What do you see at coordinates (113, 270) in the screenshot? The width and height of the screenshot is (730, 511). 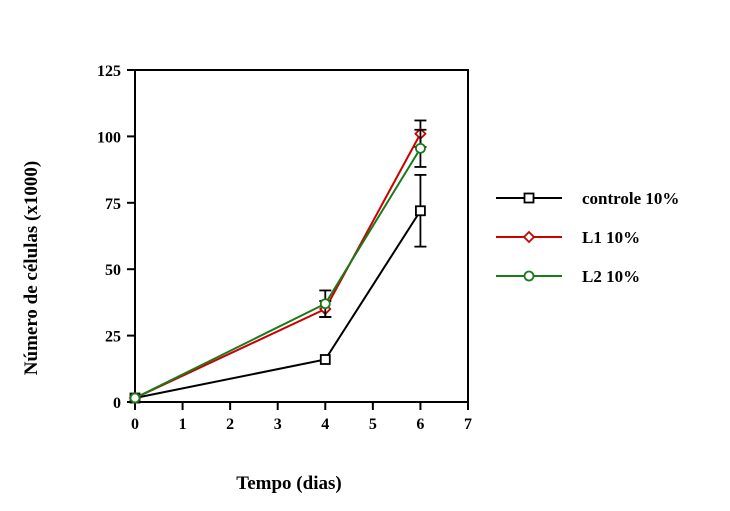 I see `y-tick-label: 50` at bounding box center [113, 270].